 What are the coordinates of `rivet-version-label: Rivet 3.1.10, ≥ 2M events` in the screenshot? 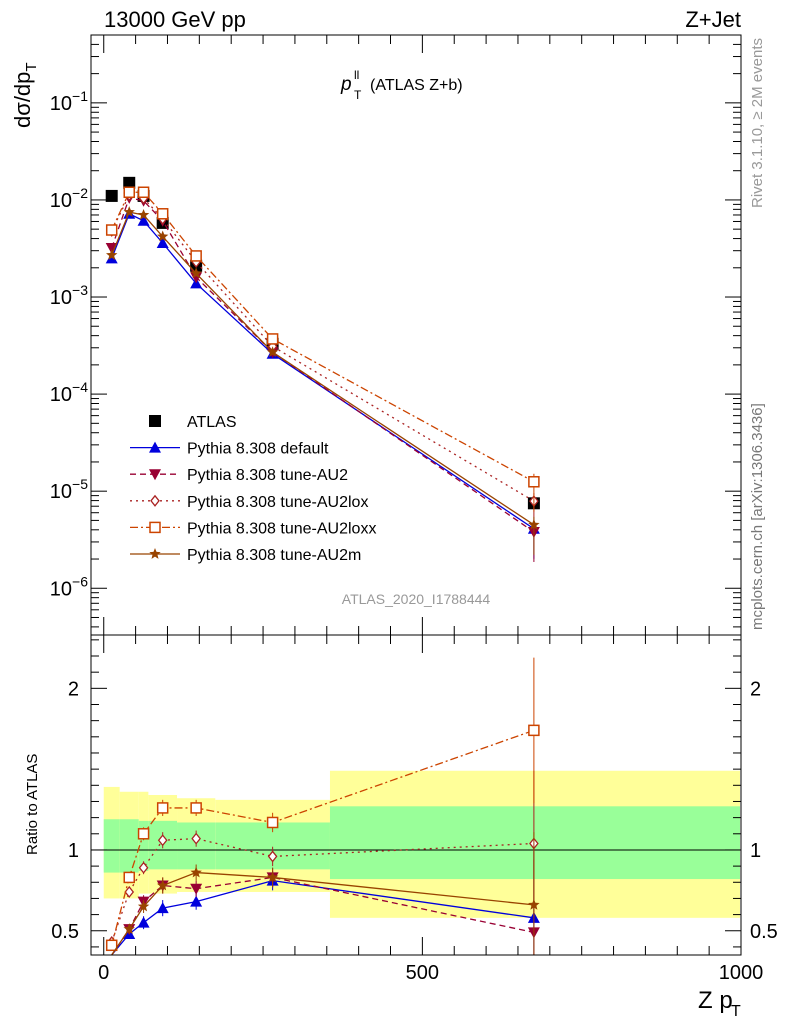 It's located at (757, 123).